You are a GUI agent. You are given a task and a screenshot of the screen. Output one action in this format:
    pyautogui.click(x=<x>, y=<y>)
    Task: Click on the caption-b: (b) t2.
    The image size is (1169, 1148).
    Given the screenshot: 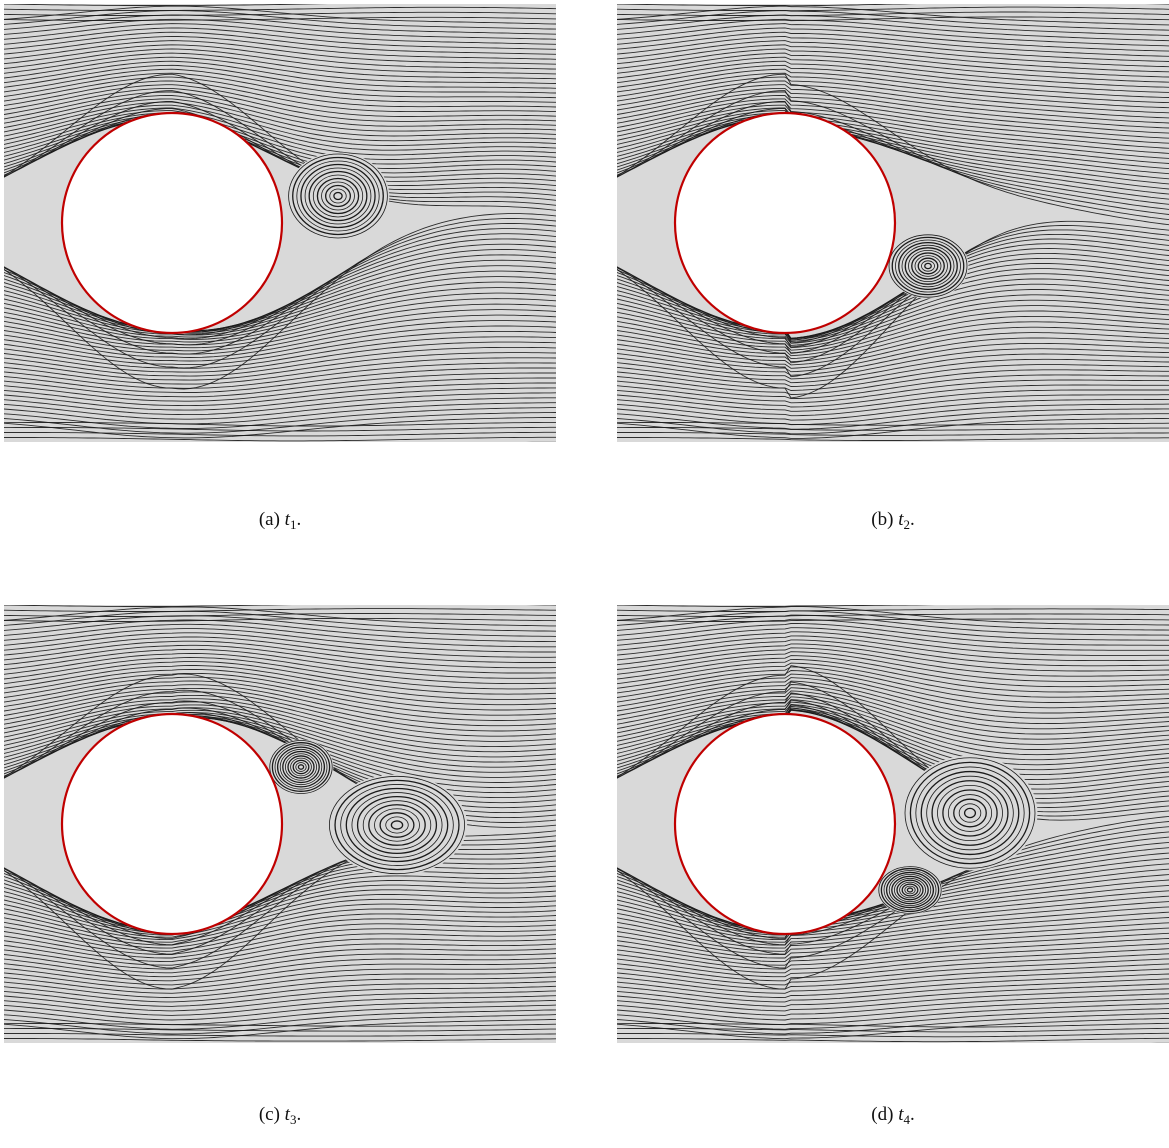 What is the action you would take?
    pyautogui.click(x=893, y=520)
    